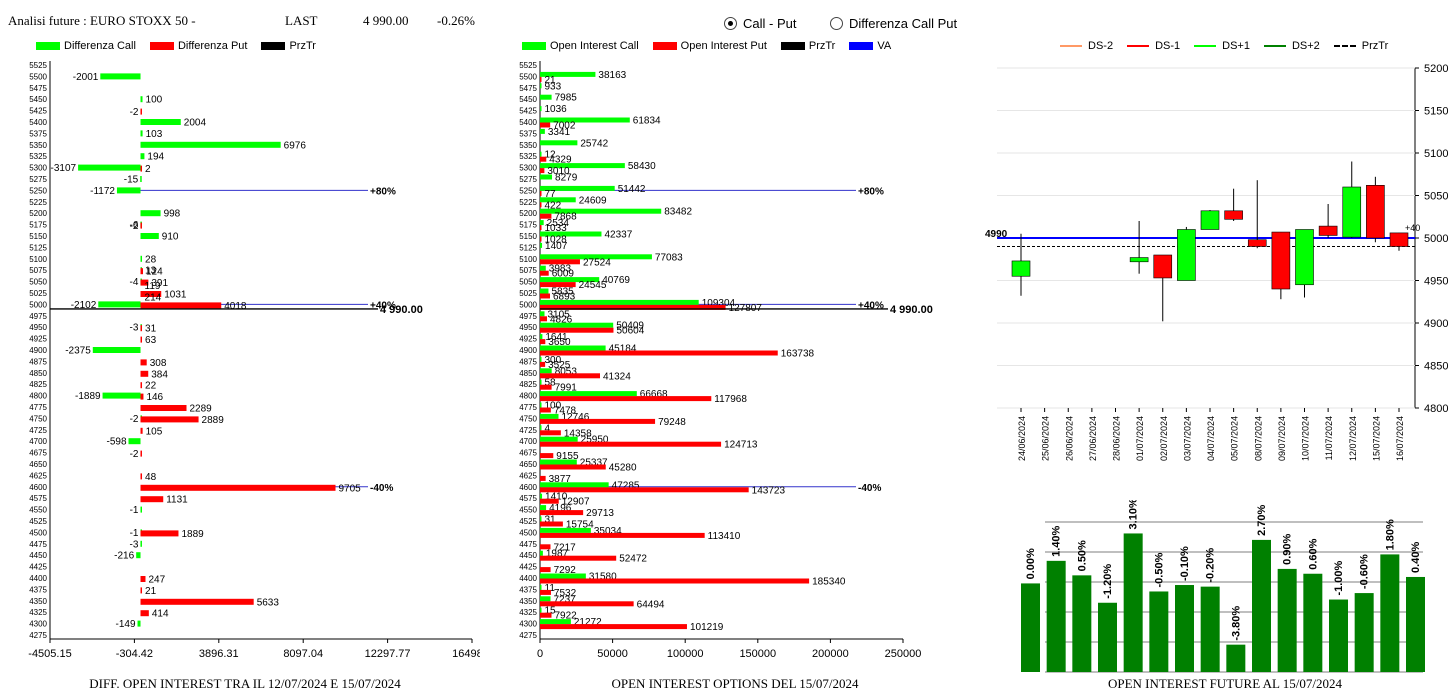  What do you see at coordinates (133, 225) in the screenshot?
I see `bar-value-label: -6` at bounding box center [133, 225].